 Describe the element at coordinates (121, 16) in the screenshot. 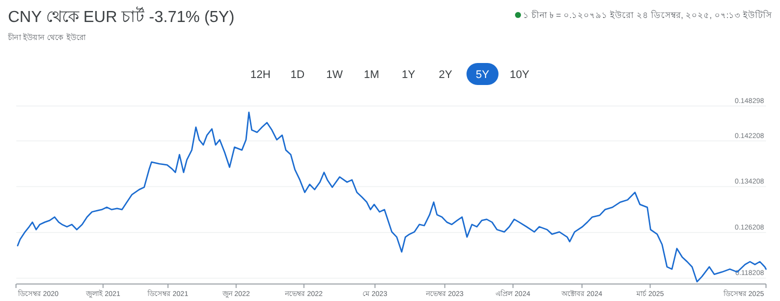

I see `chart-title: CNY থেকে EUR চার্ট -3.71% (5Y)` at that location.